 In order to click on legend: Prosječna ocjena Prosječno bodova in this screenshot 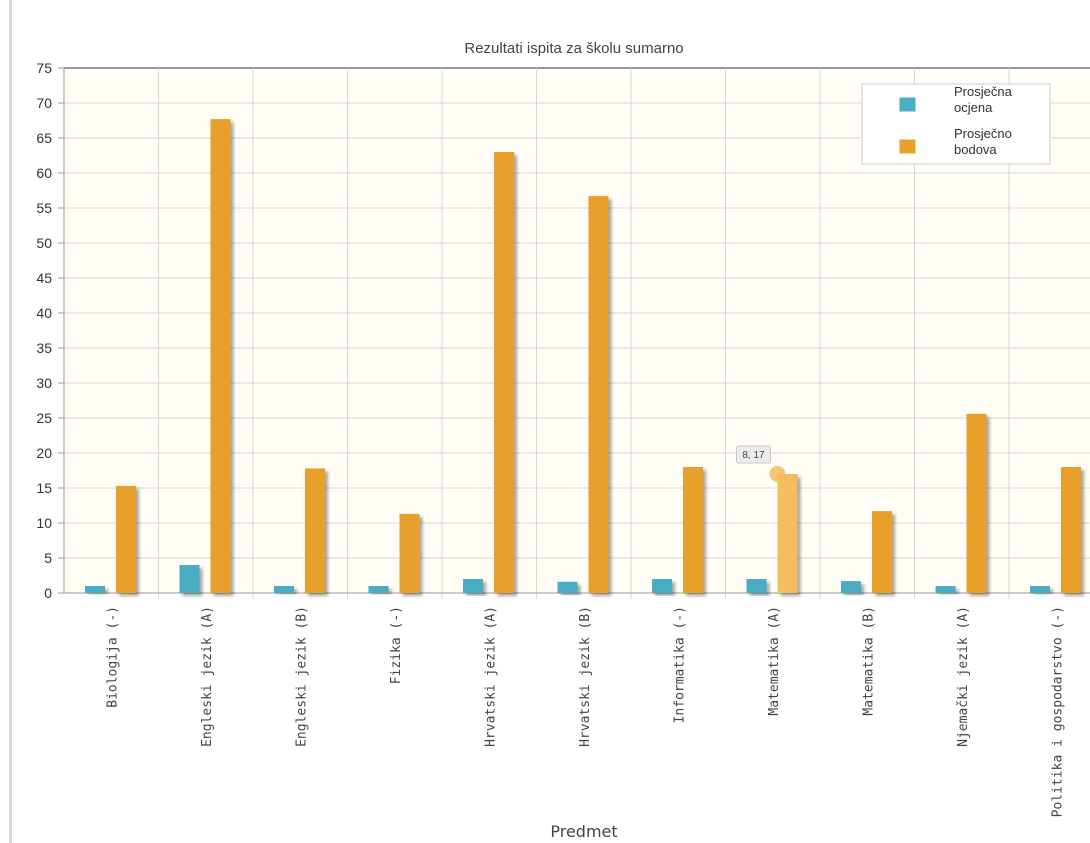, I will do `click(956, 124)`.